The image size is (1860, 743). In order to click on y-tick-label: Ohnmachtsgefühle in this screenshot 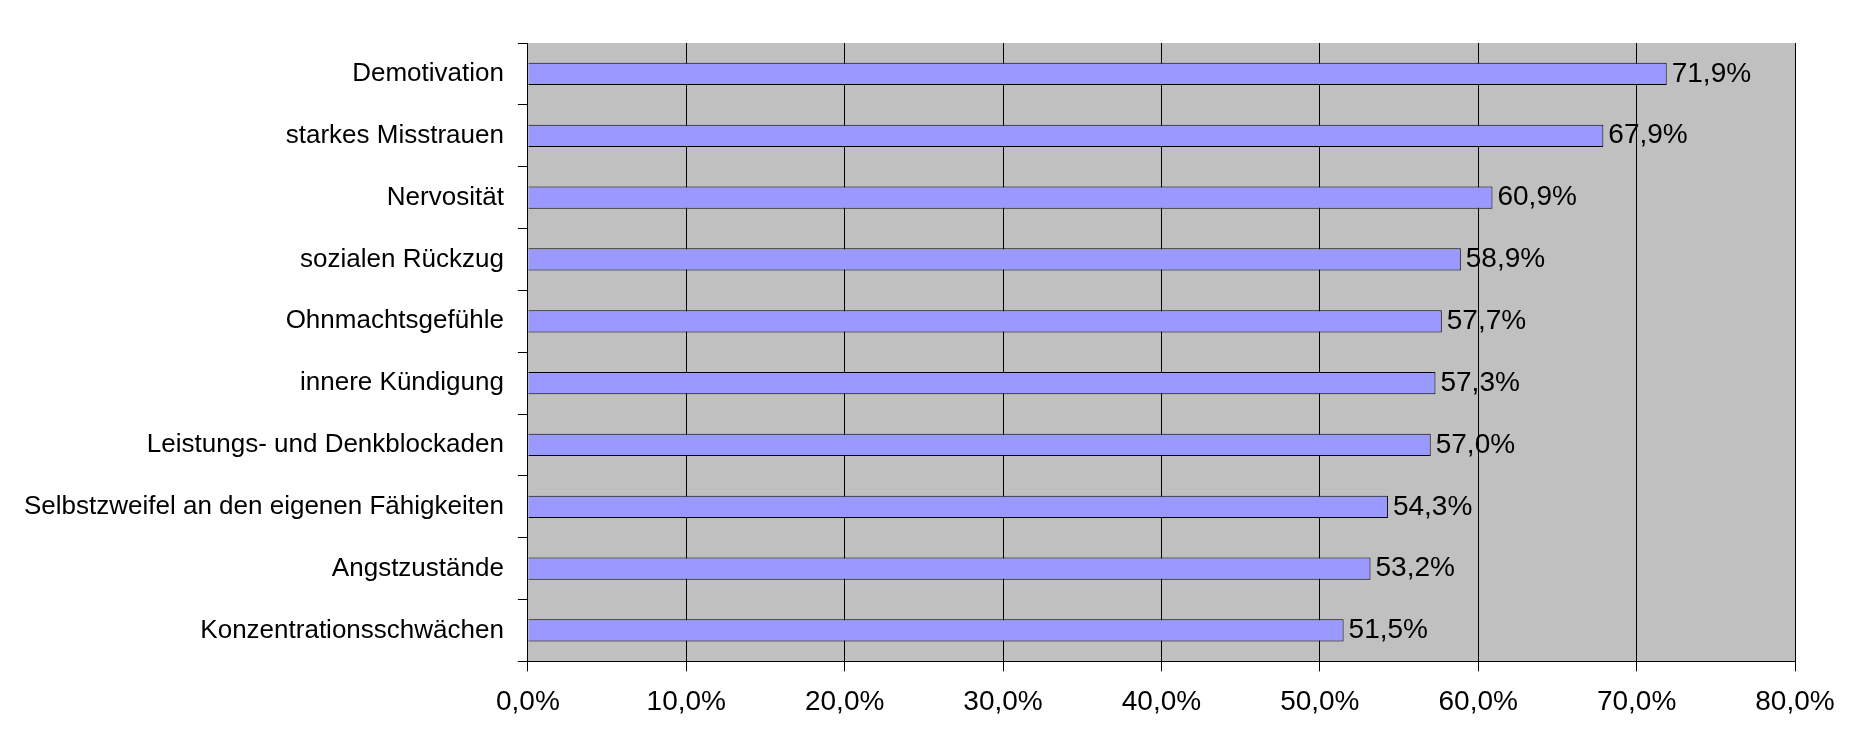, I will do `click(394, 319)`.